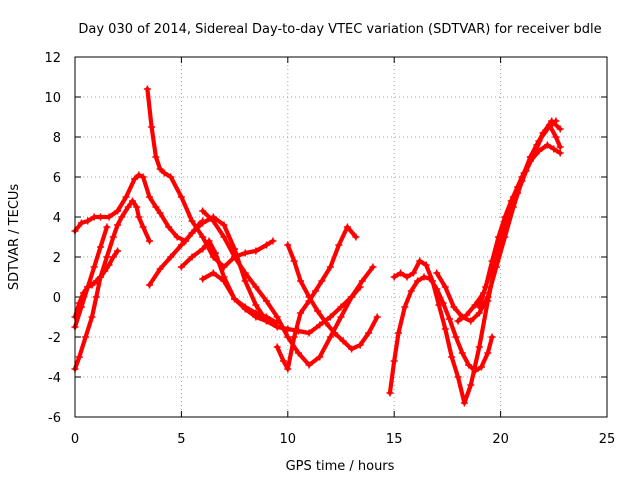  I want to click on x-tick-label: 20, so click(500, 439).